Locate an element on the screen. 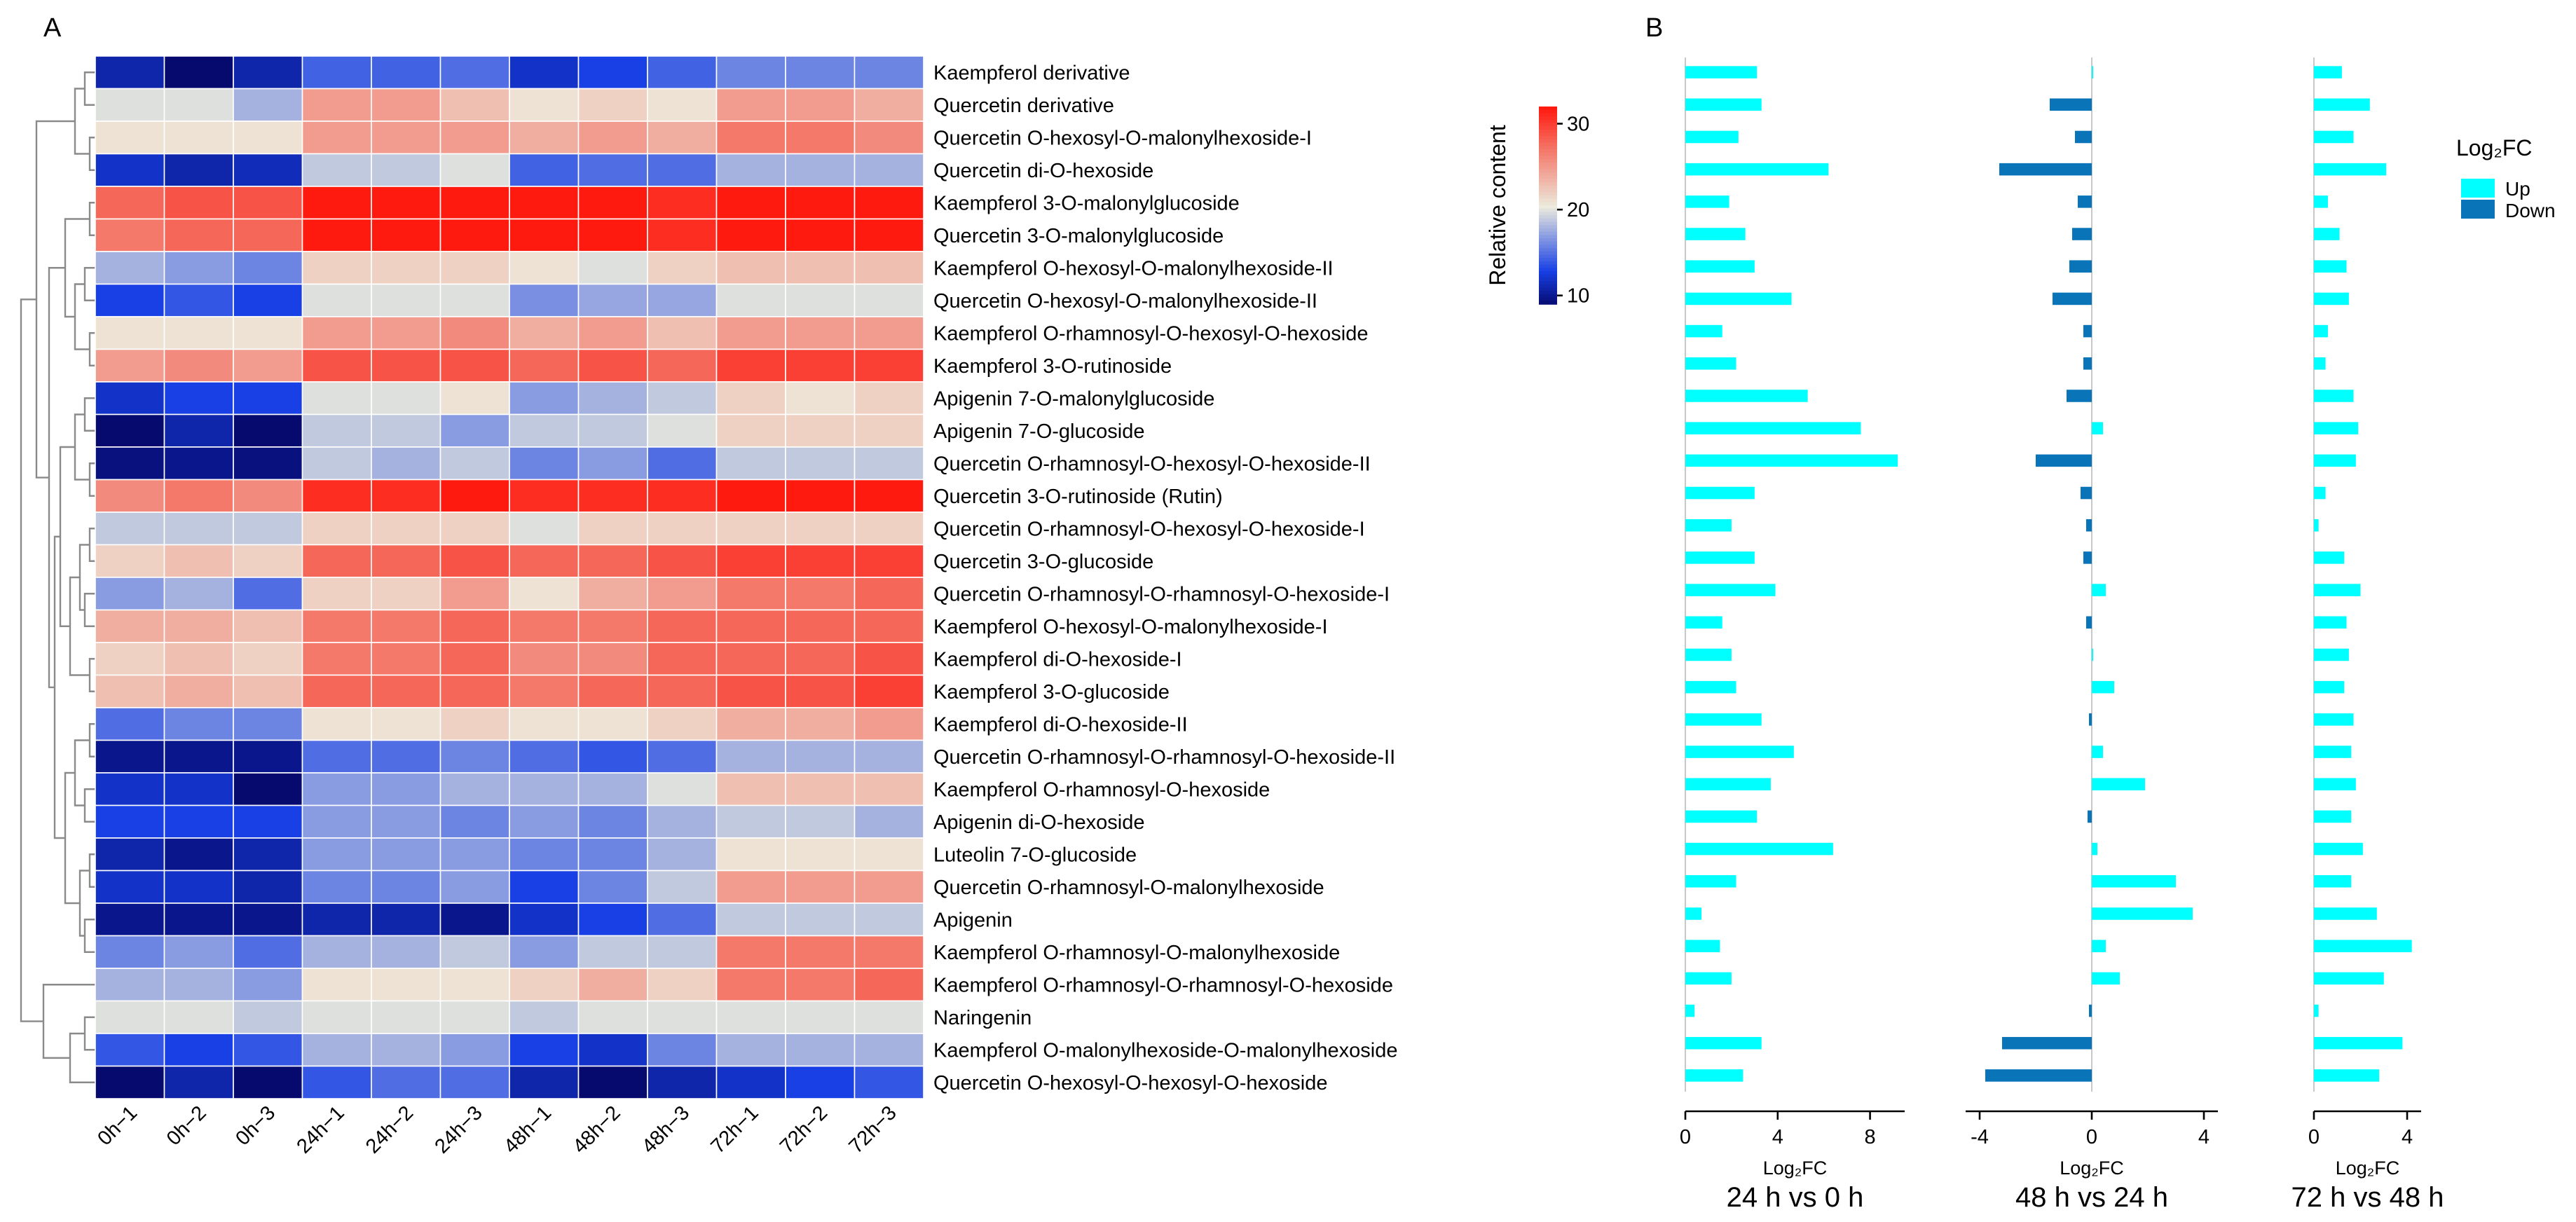  x-tick-label: 8 is located at coordinates (1870, 1137).